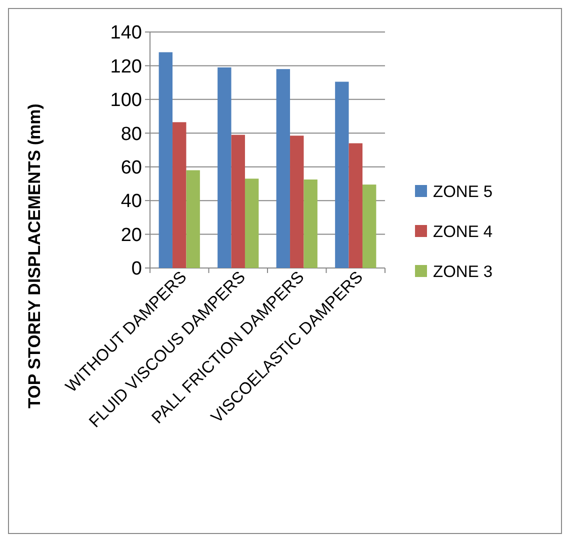 This screenshot has width=570, height=542. What do you see at coordinates (131, 134) in the screenshot?
I see `y-tick-label: 80` at bounding box center [131, 134].